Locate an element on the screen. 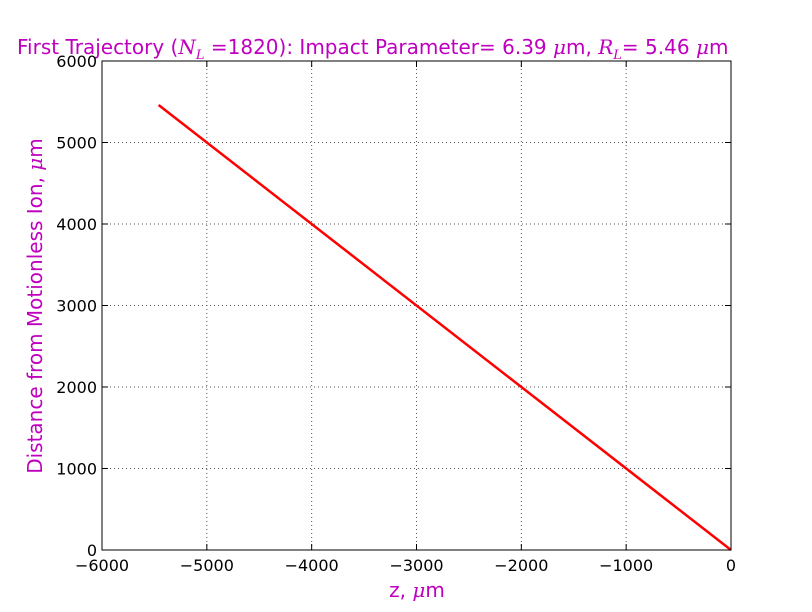  x-tick-labels: −6000 −5000 −4000 −3000 −2000 −1000 0 is located at coordinates (405, 565).